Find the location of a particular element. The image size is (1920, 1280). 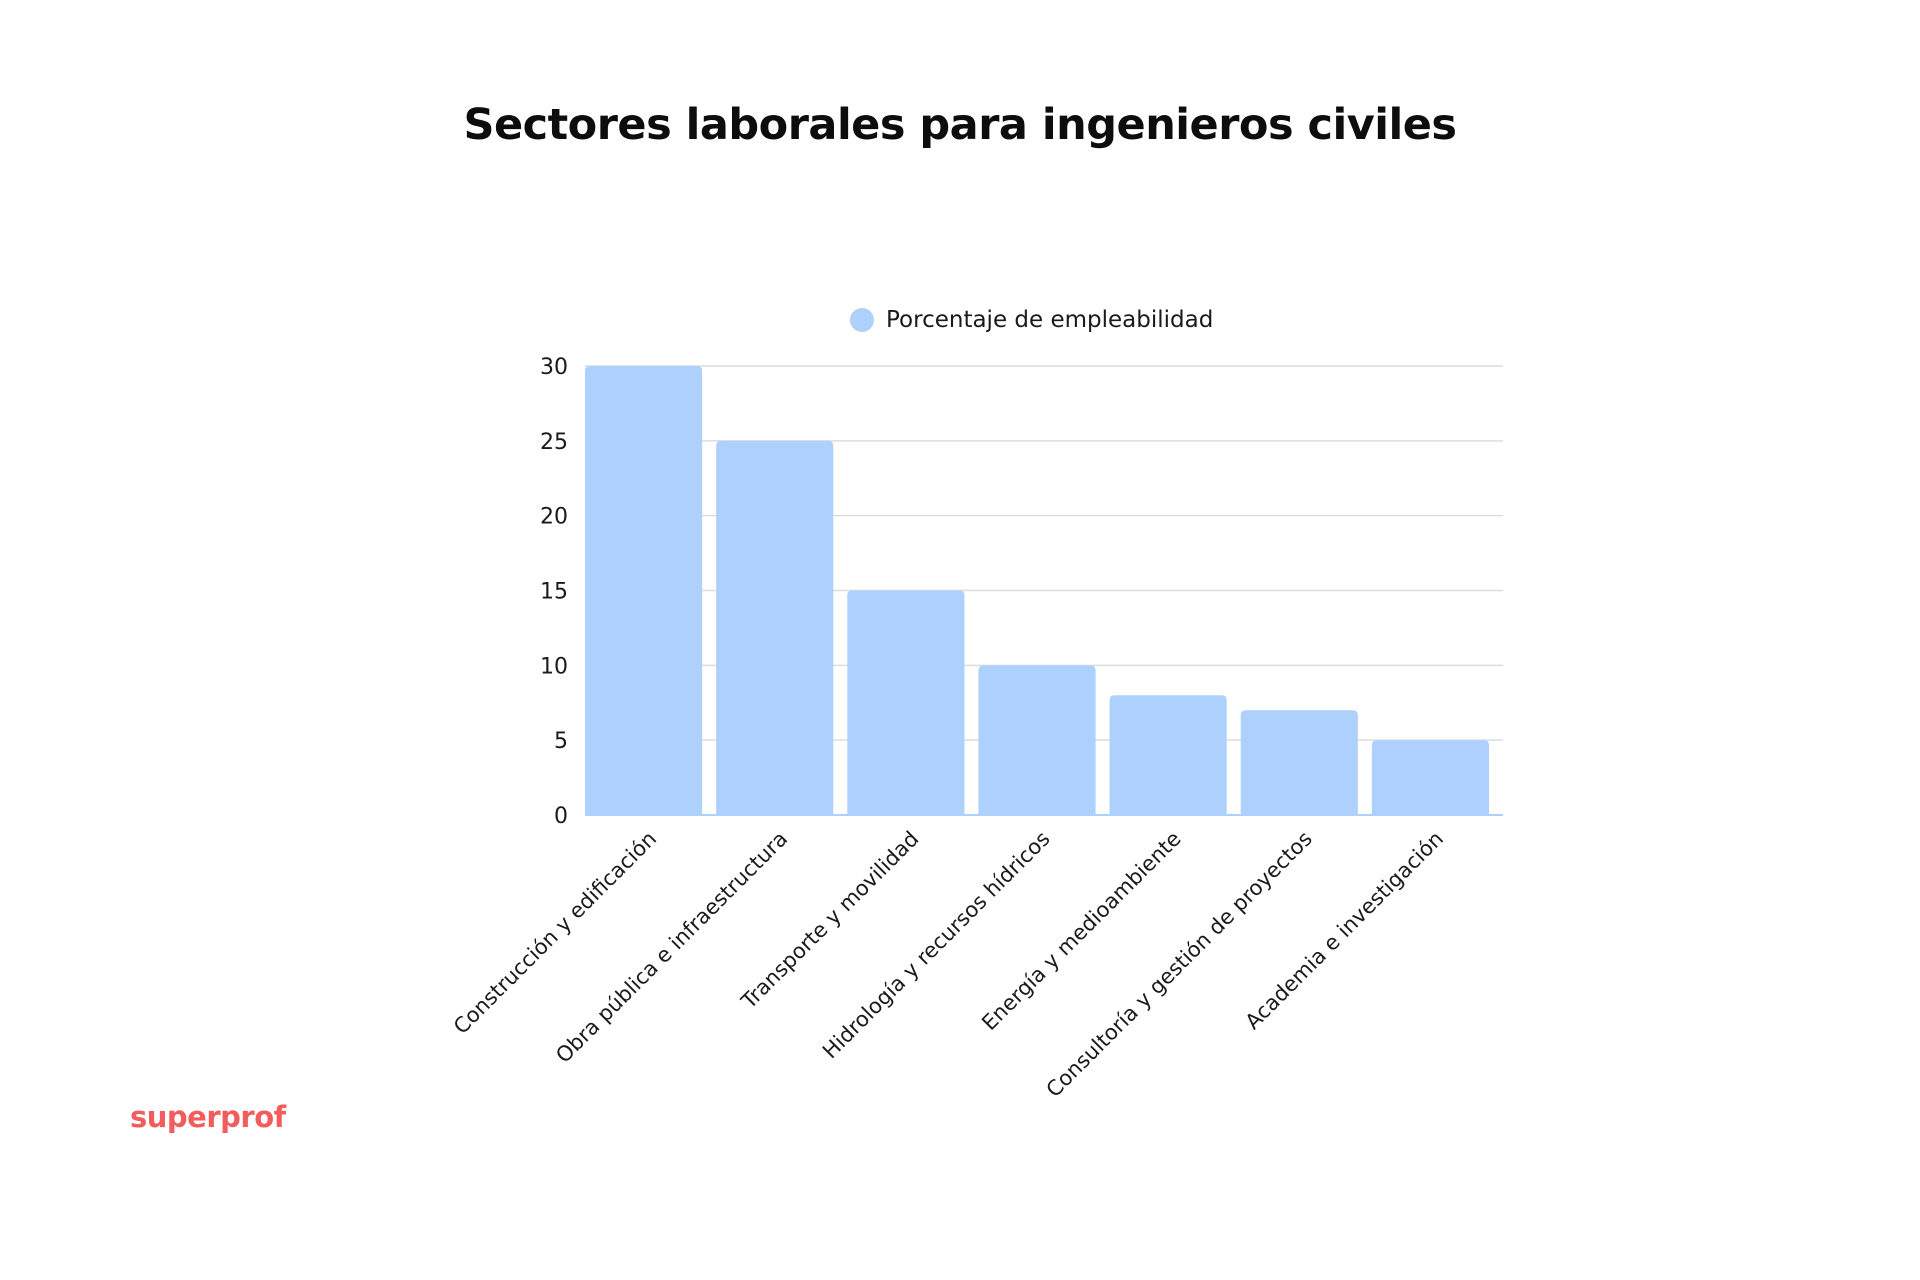

x-tick-label: Obra pública e infraestructura is located at coordinates (671, 947).